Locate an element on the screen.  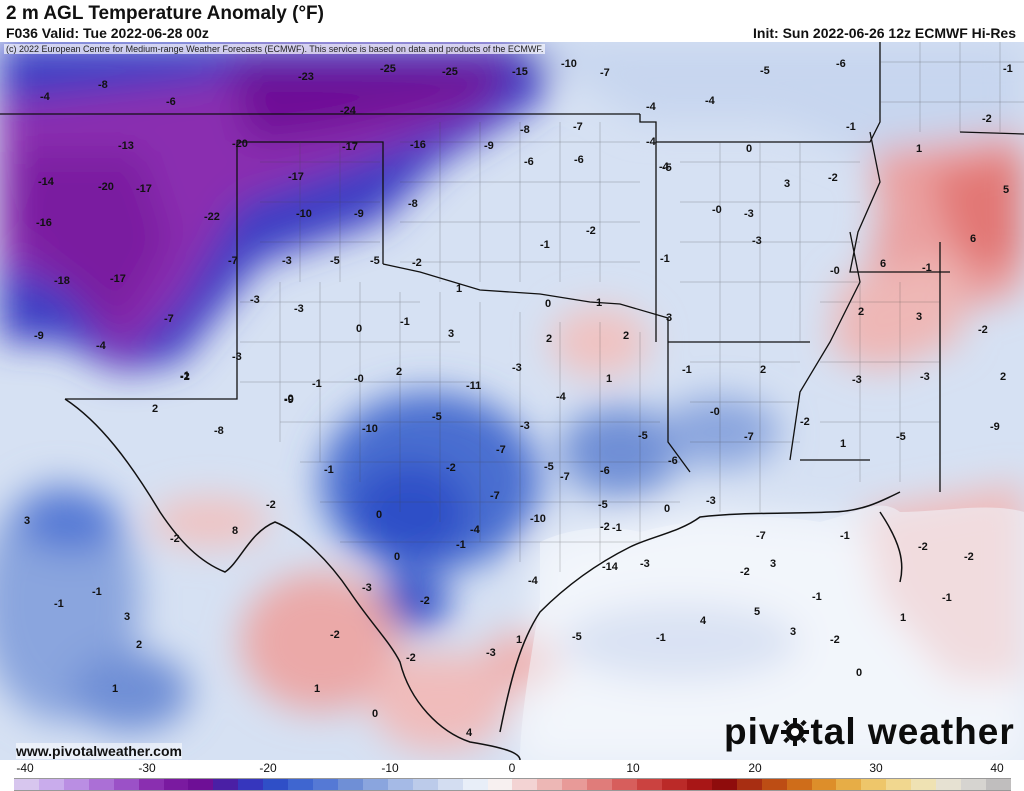
anomaly-value-label: -9 is located at coordinates (289, 400).